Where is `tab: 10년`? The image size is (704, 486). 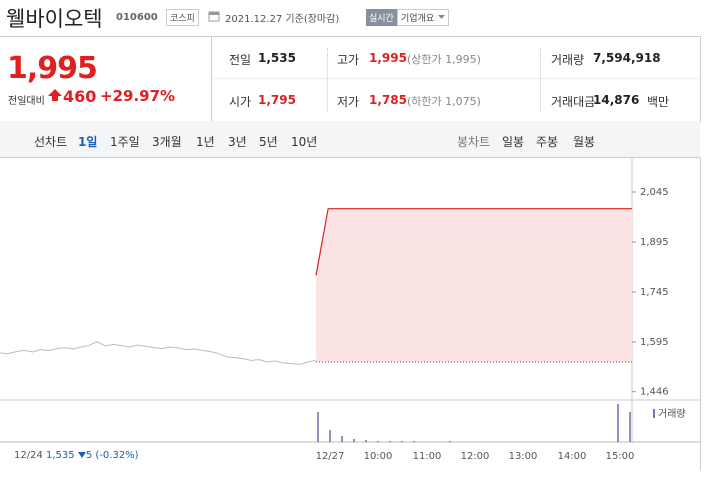 tab: 10년 is located at coordinates (304, 142).